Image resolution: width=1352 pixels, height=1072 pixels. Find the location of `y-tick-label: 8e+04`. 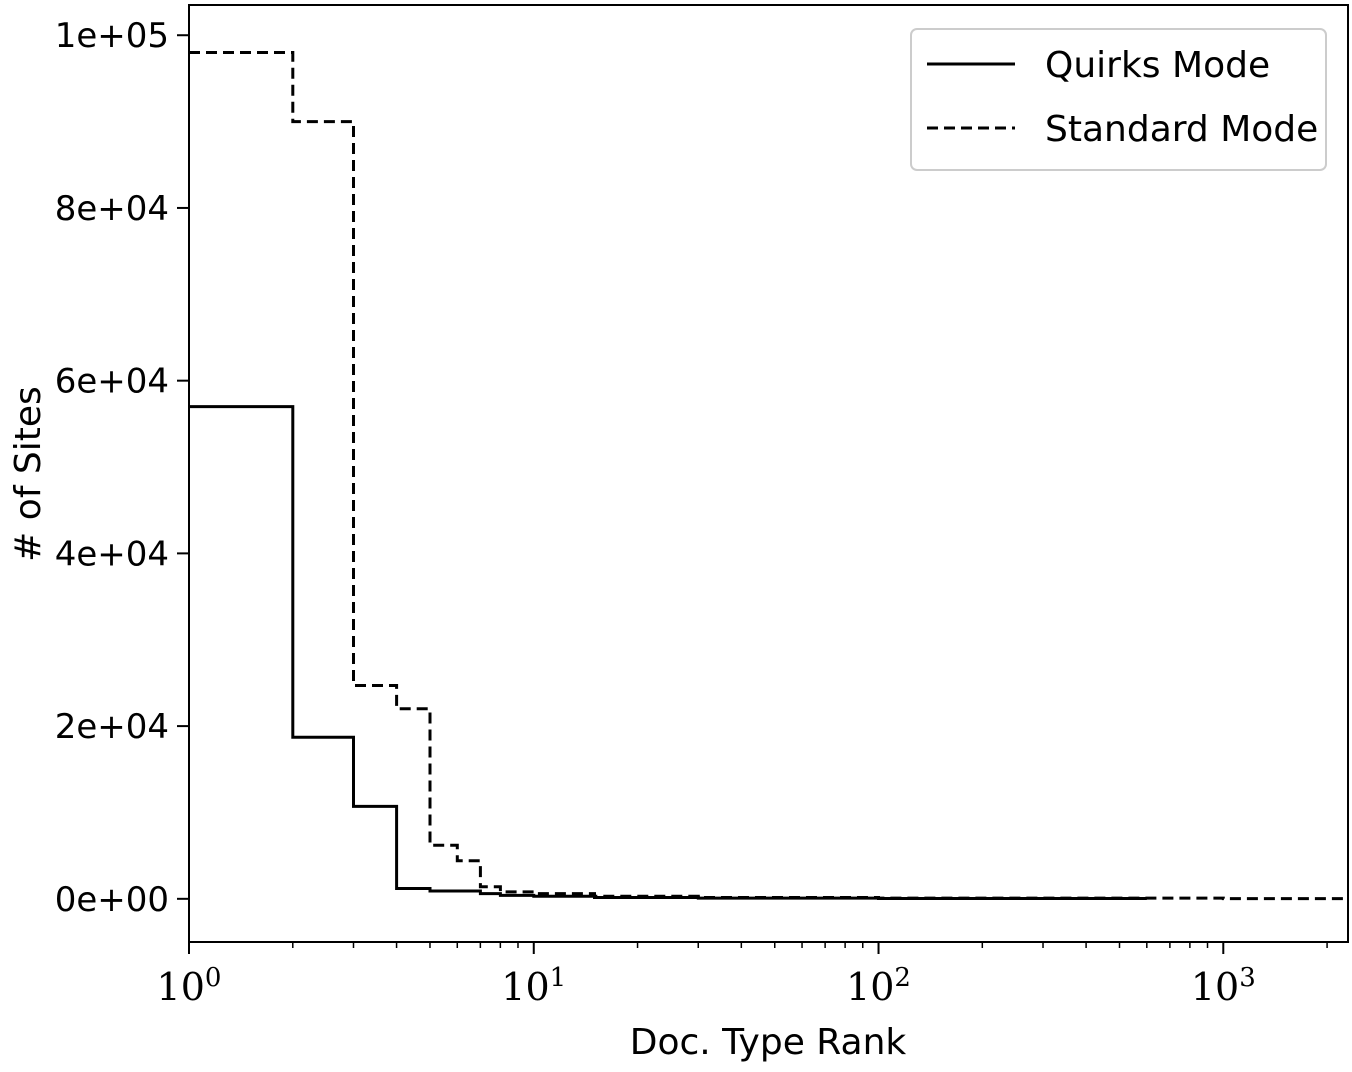

y-tick-label: 8e+04 is located at coordinates (112, 209).